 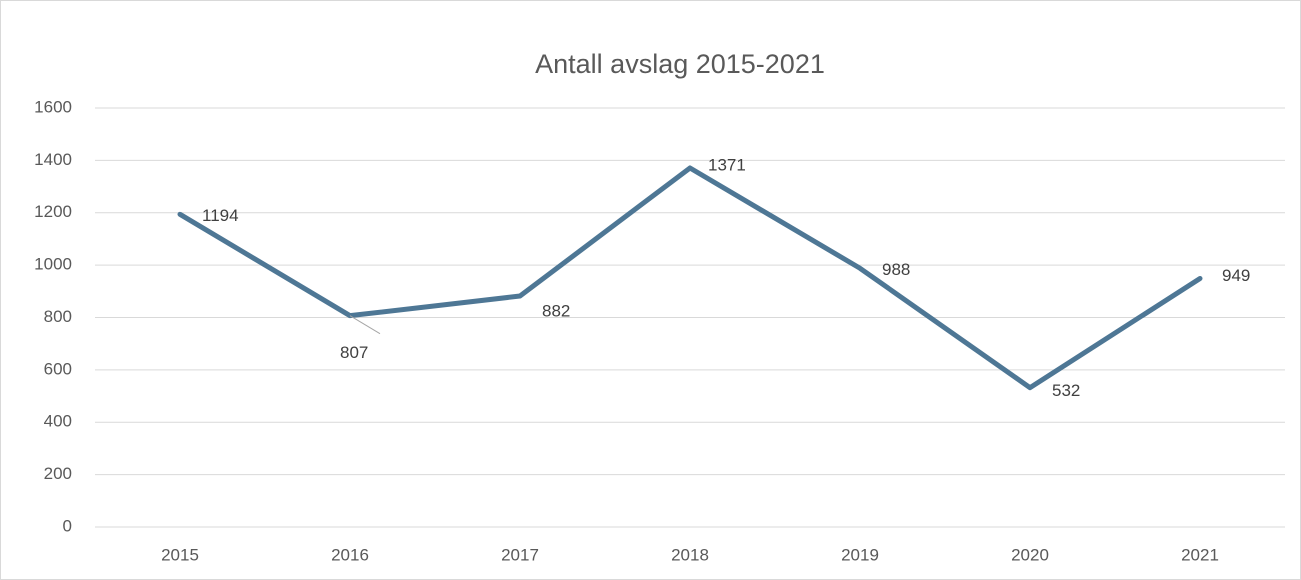 What do you see at coordinates (58, 316) in the screenshot?
I see `y-tick-label: 800` at bounding box center [58, 316].